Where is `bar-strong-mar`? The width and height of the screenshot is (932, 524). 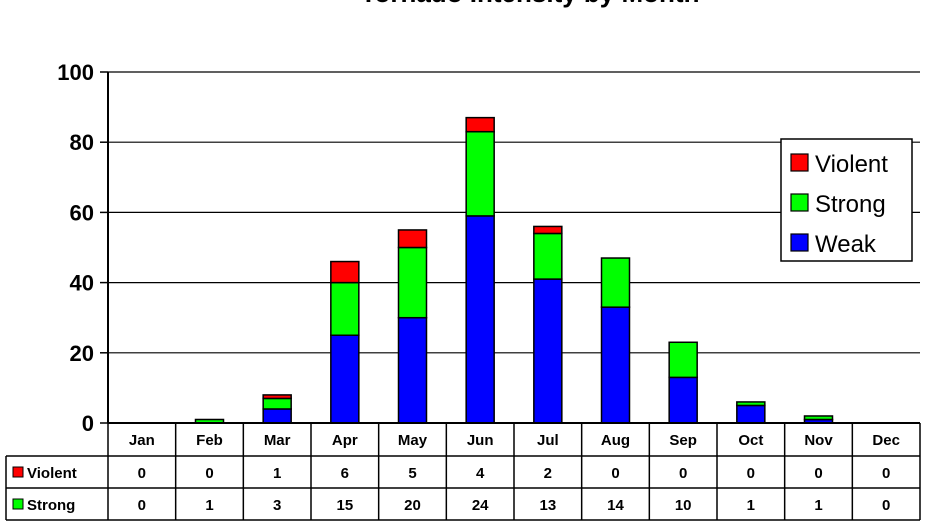 bar-strong-mar is located at coordinates (277, 403).